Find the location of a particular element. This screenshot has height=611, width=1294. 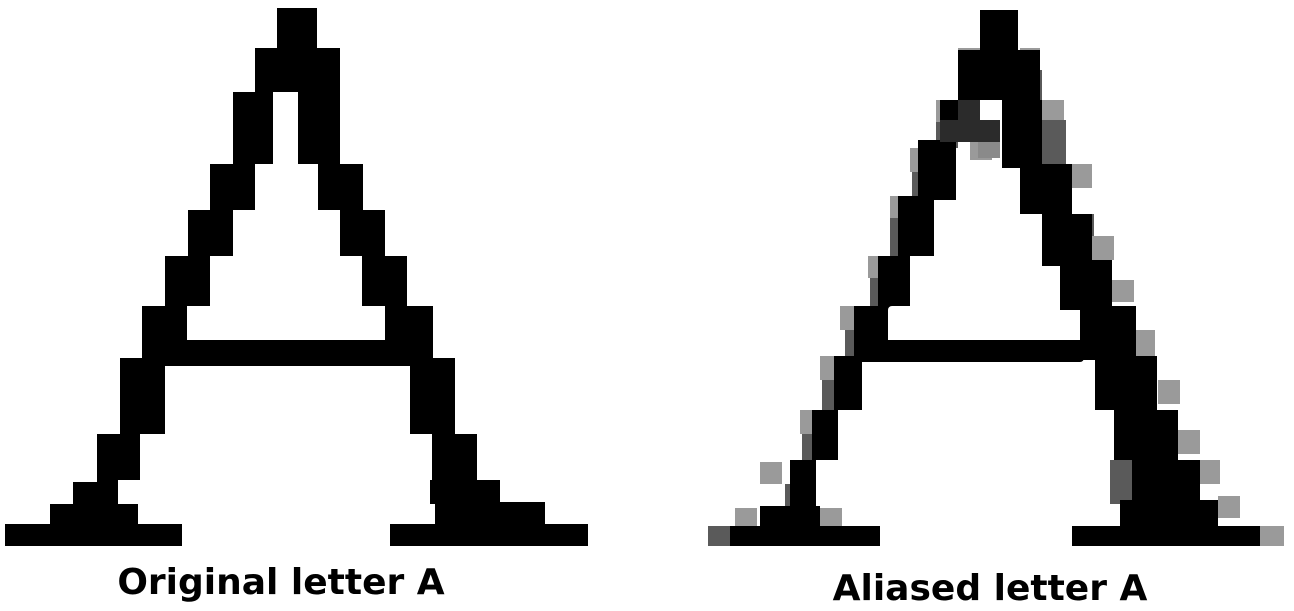

aliased-letter-caption: Aliased letter A is located at coordinates (990, 588).